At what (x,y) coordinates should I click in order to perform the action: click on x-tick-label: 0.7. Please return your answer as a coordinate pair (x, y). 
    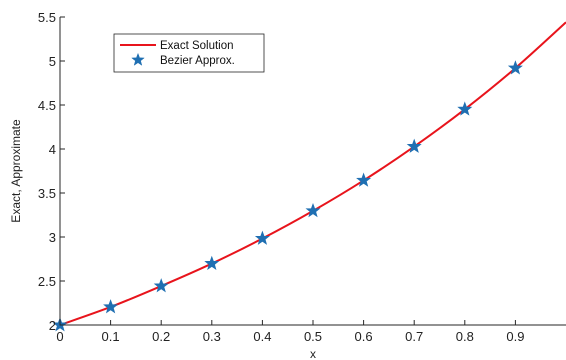
    Looking at the image, I should click on (414, 336).